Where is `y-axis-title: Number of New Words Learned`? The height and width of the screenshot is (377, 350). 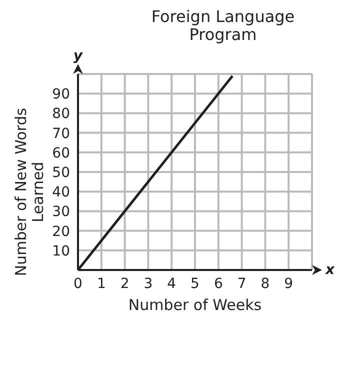 y-axis-title: Number of New Words Learned is located at coordinates (29, 192).